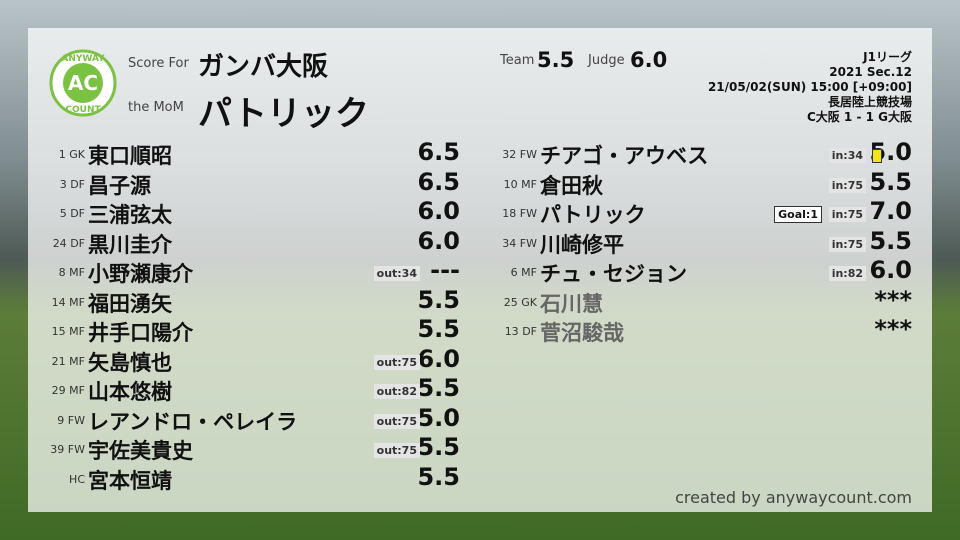  What do you see at coordinates (77, 154) in the screenshot?
I see `position: GK` at bounding box center [77, 154].